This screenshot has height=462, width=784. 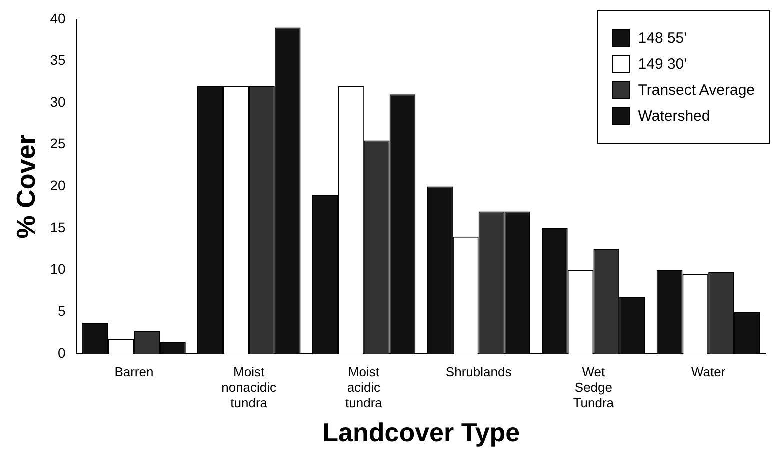 What do you see at coordinates (663, 38) in the screenshot?
I see `legend-label: 148 55'` at bounding box center [663, 38].